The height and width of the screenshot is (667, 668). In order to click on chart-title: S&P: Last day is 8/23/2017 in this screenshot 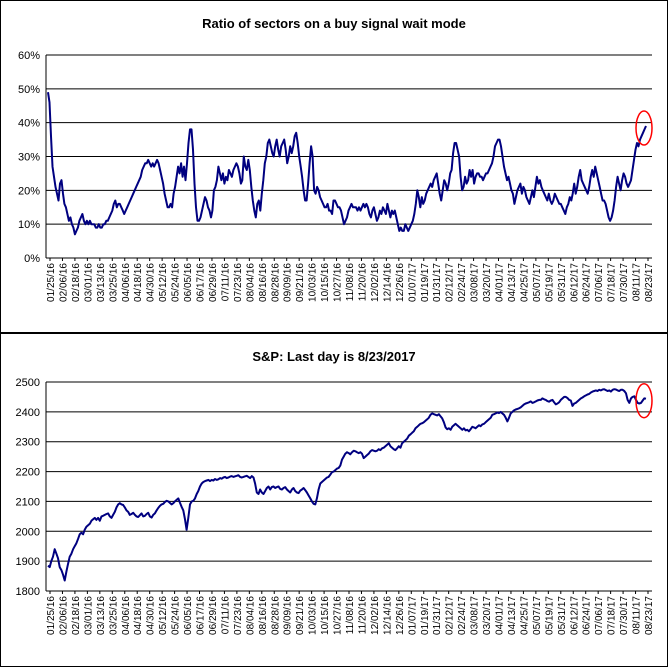, I will do `click(333, 356)`.